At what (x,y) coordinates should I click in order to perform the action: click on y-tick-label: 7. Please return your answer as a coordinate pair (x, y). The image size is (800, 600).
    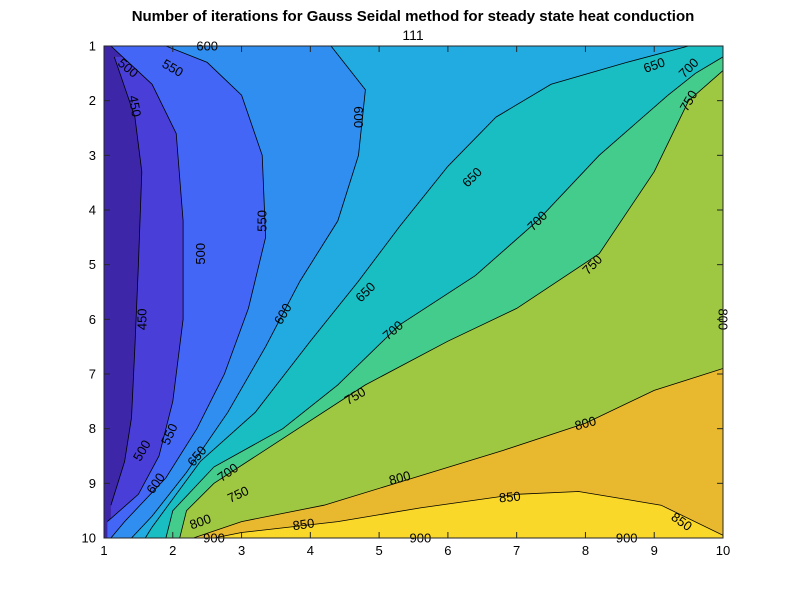
    Looking at the image, I should click on (92, 374).